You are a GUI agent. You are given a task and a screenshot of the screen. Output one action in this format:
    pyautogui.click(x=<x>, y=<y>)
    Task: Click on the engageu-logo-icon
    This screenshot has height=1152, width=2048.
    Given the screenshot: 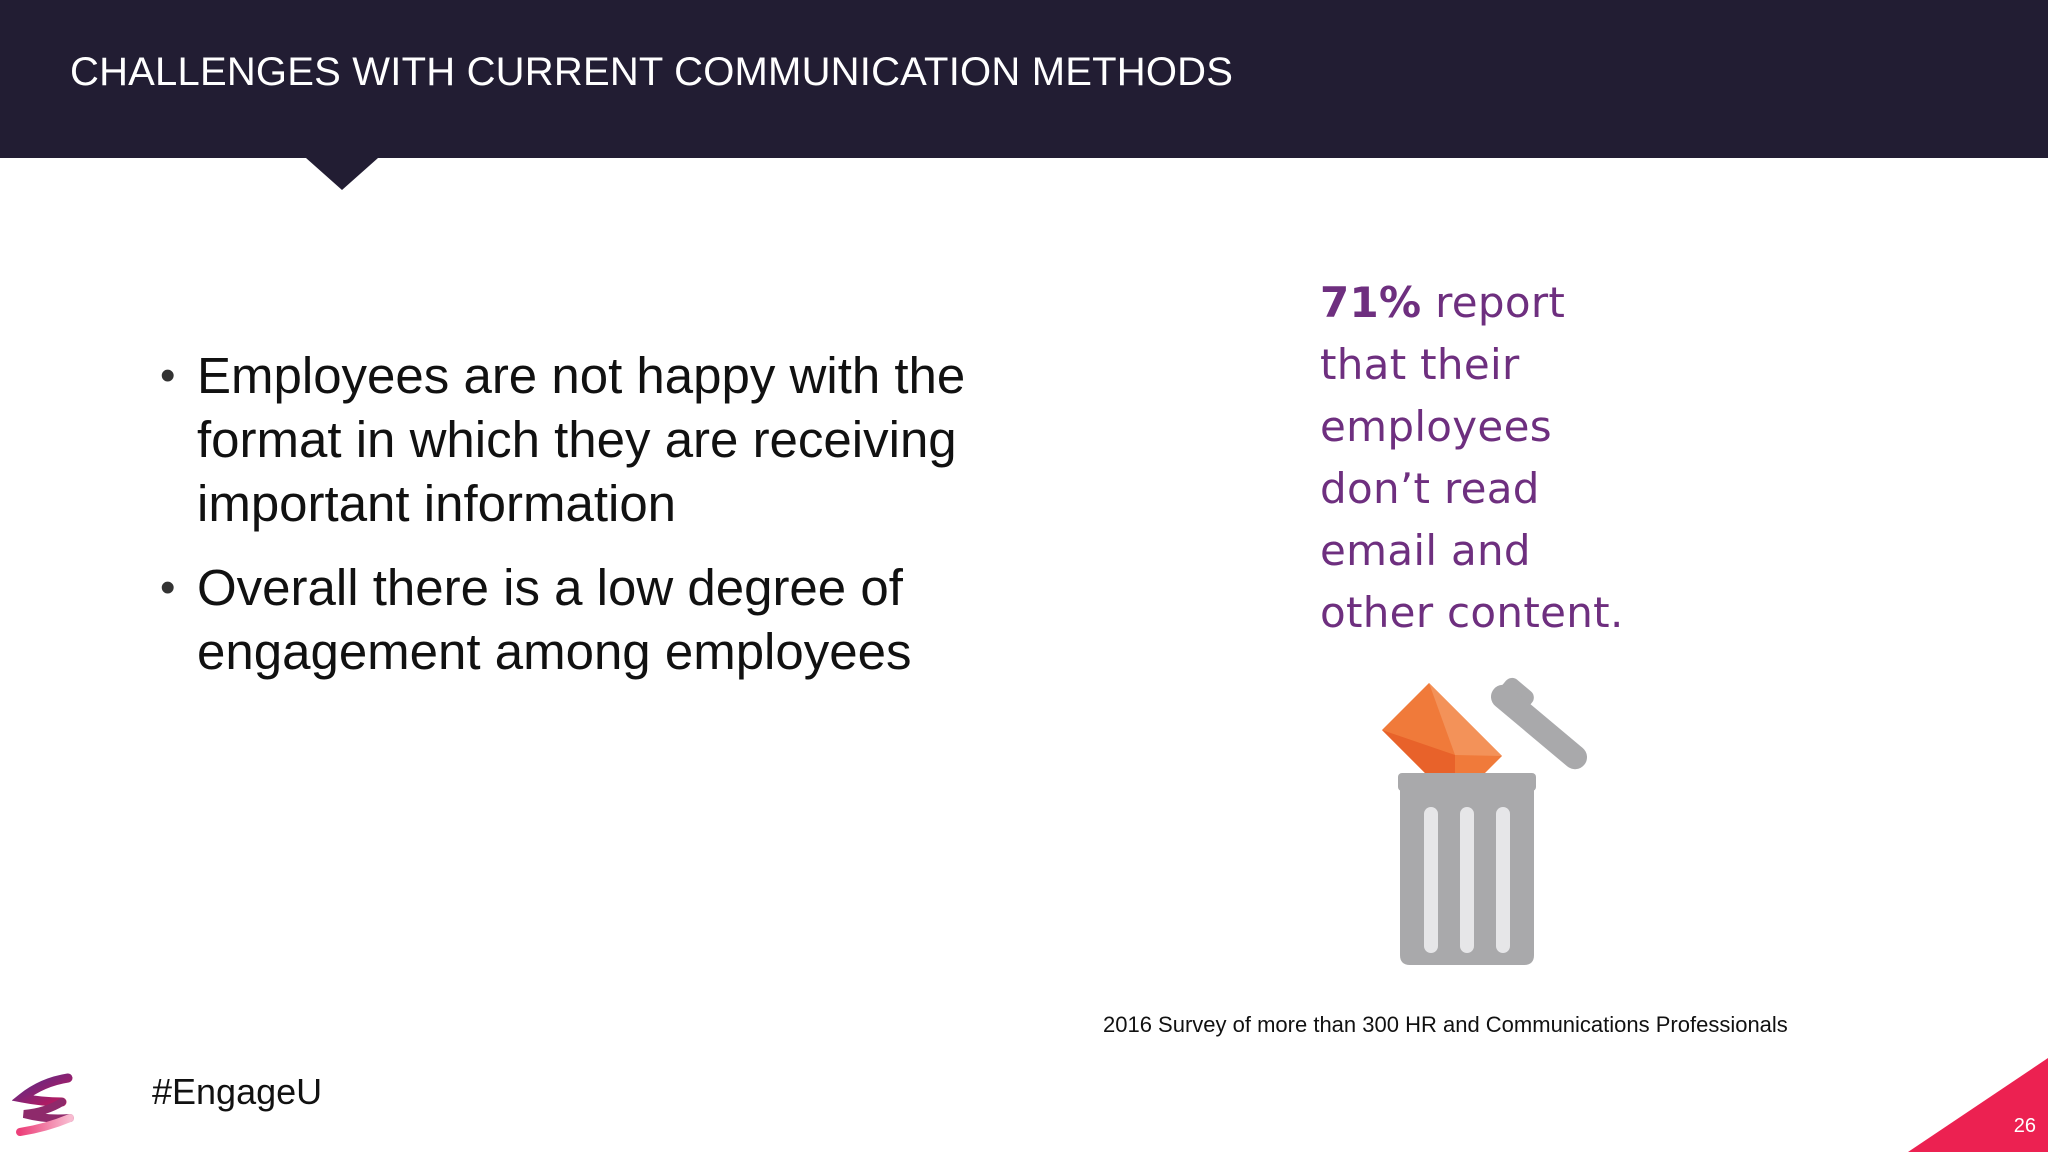 What is the action you would take?
    pyautogui.click(x=43, y=1104)
    